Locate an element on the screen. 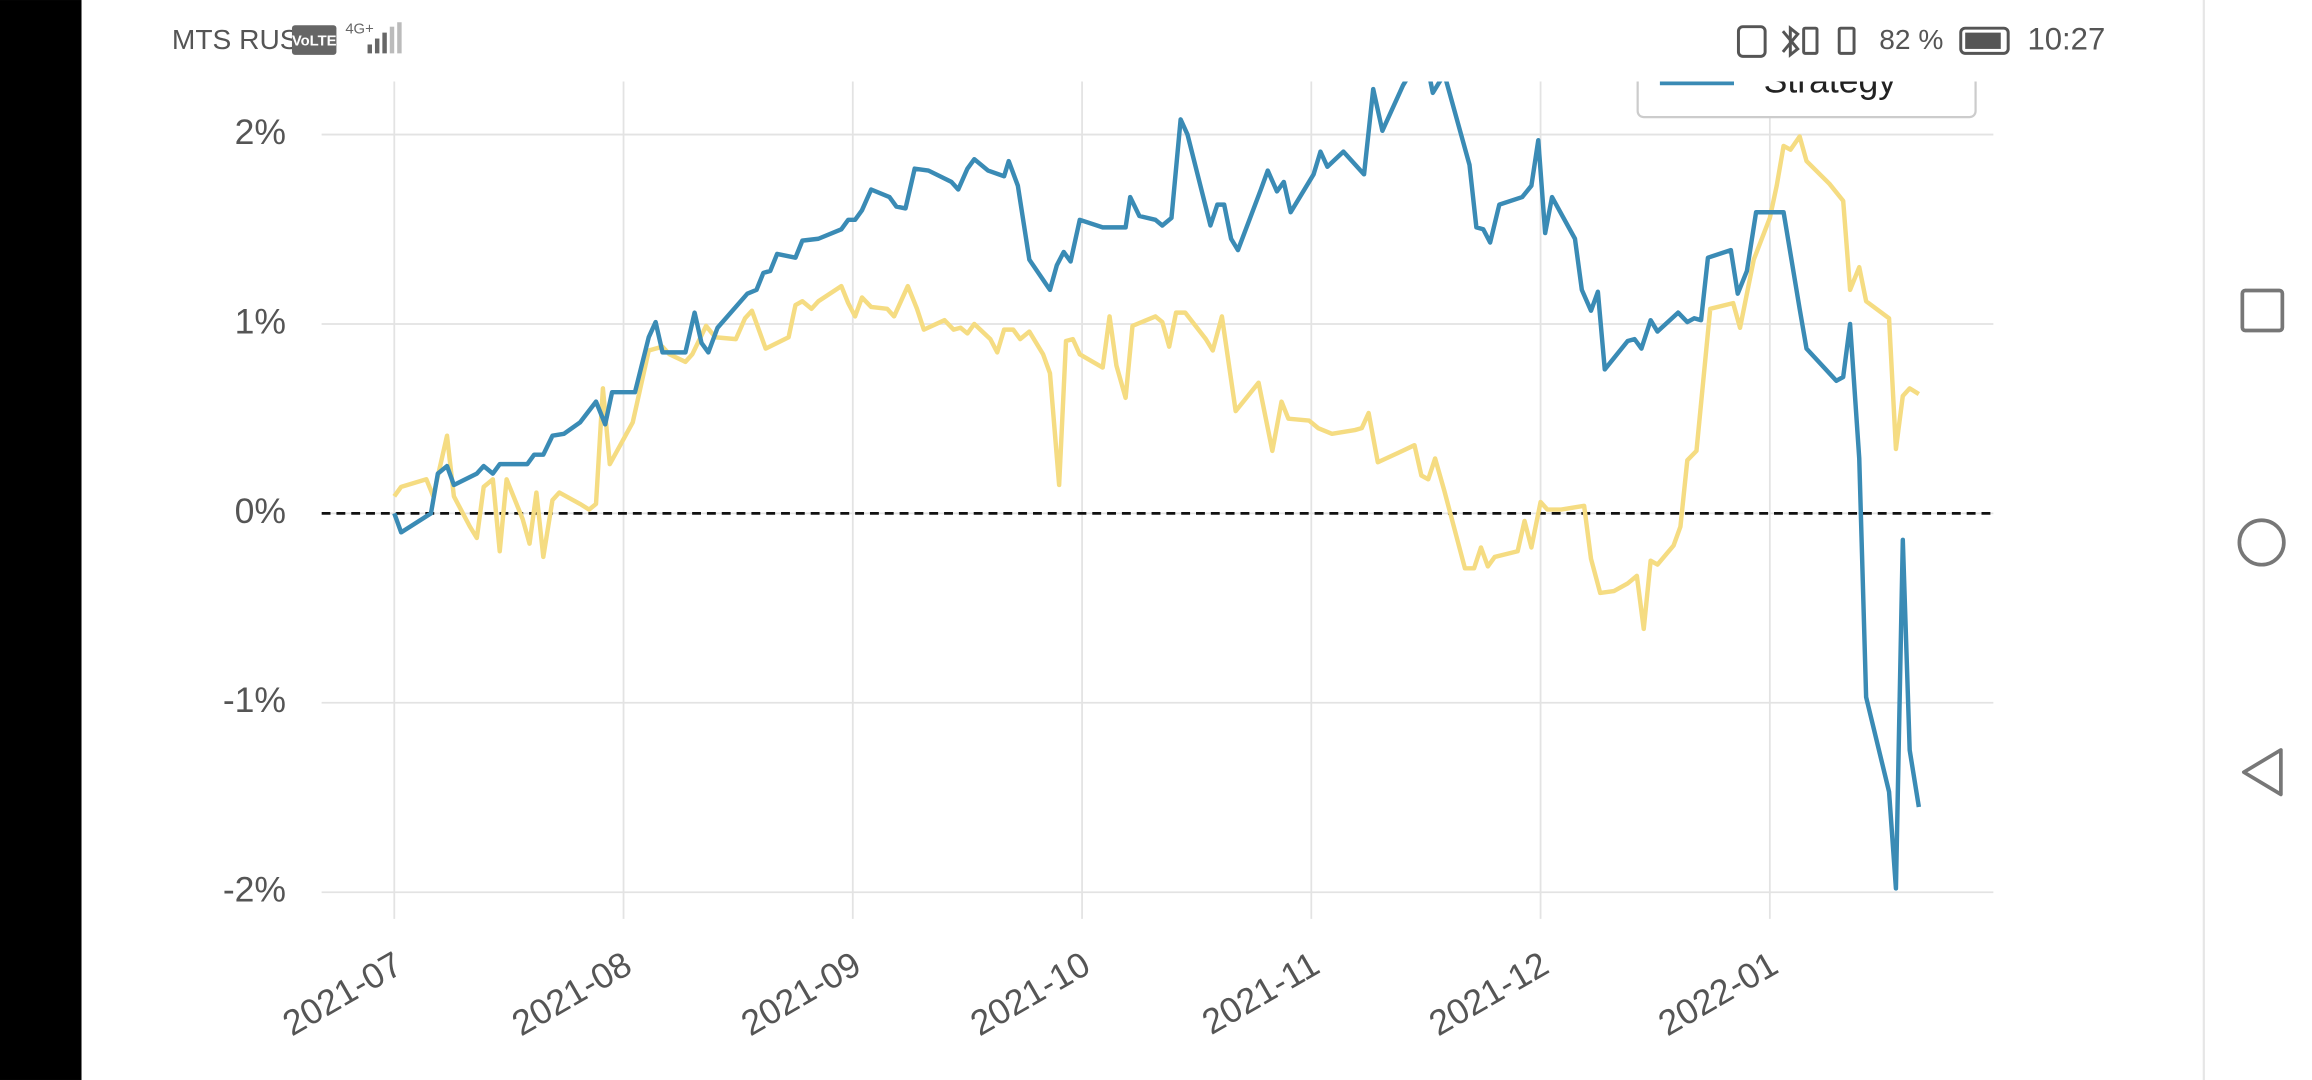 This screenshot has width=2312, height=1080. x-tick-label: 2021-07 is located at coordinates (342, 994).